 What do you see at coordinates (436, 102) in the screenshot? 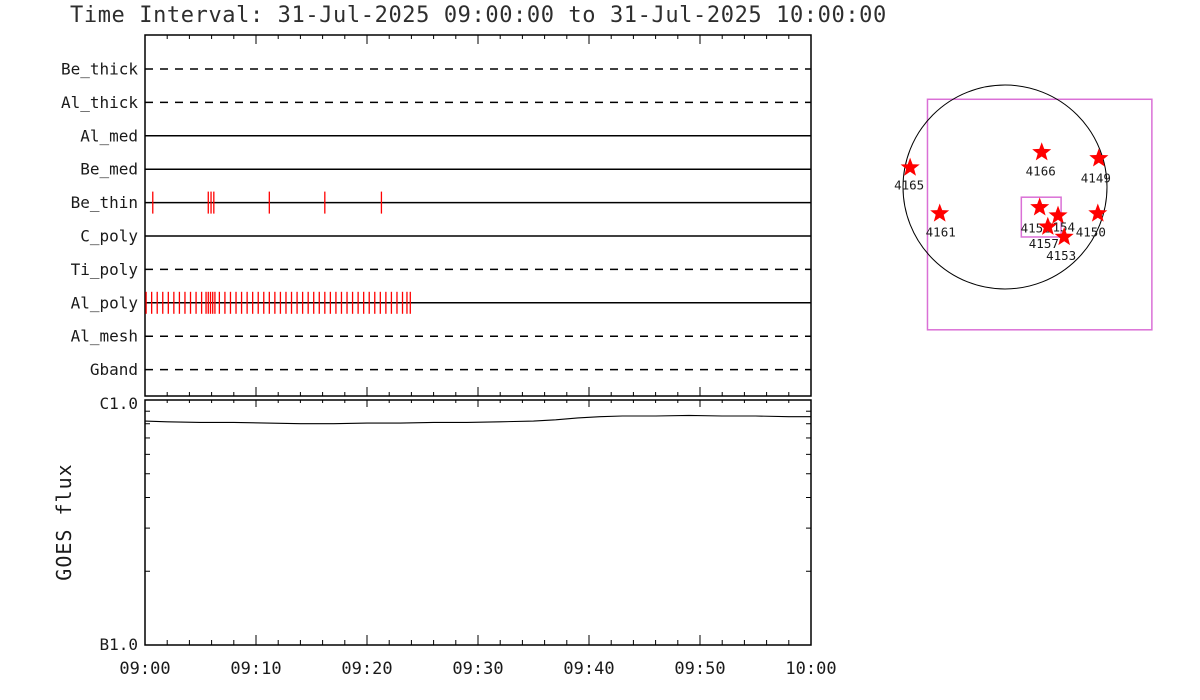
I see `filter-row-Al_thick: Al_thick` at bounding box center [436, 102].